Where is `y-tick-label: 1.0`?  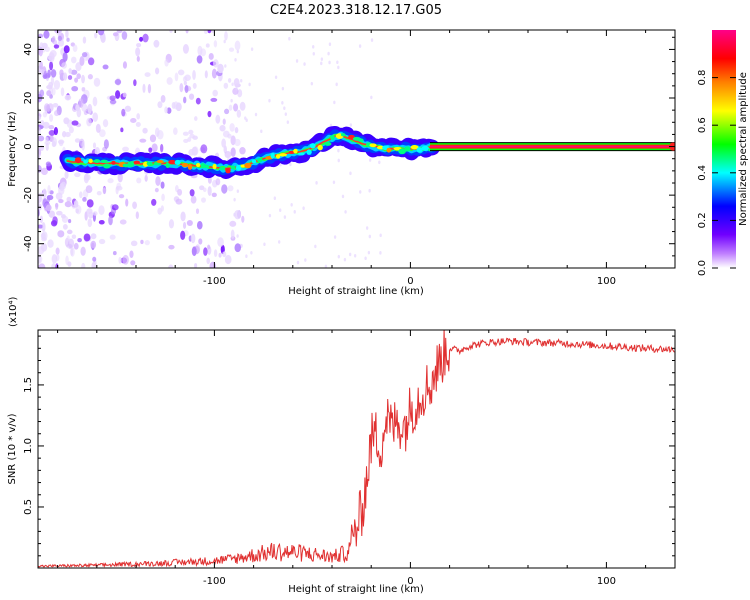
y-tick-label: 1.0 is located at coordinates (28, 446).